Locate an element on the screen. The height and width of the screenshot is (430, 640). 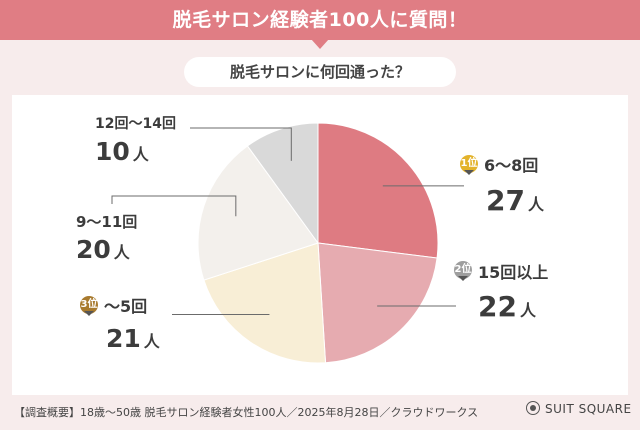
rank-3-medal-icon: 3位 is located at coordinates (89, 306).